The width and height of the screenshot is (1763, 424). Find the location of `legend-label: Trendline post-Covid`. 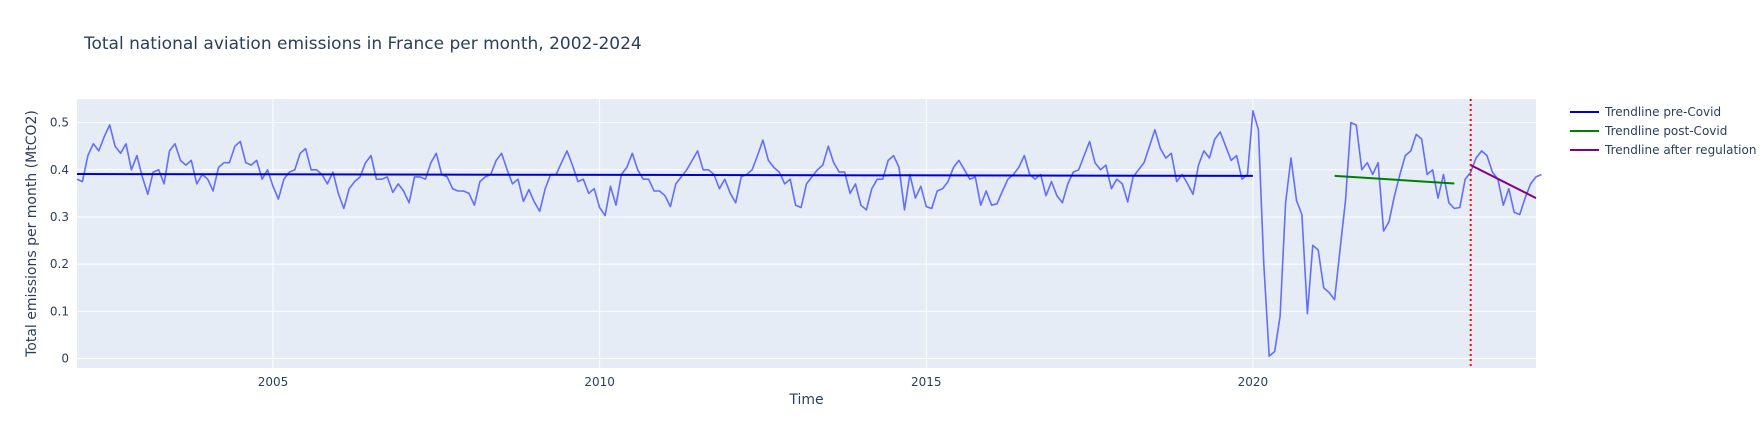

legend-label: Trendline post-Covid is located at coordinates (1665, 131).